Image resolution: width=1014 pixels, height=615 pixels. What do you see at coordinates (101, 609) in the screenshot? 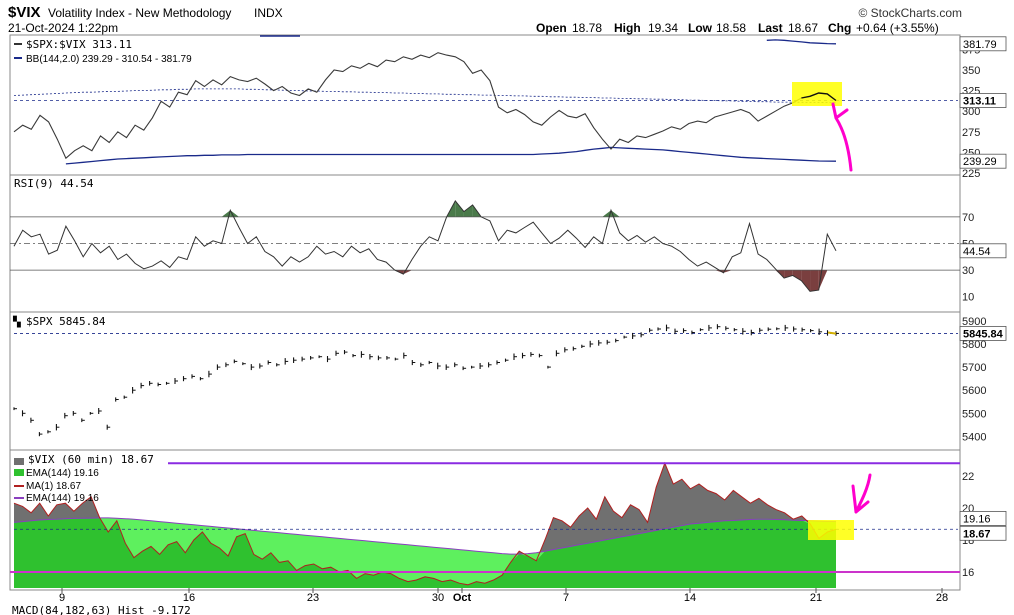
I see `macd-cut-label: MACD(84,182,63) Hist -9.172` at bounding box center [101, 609].